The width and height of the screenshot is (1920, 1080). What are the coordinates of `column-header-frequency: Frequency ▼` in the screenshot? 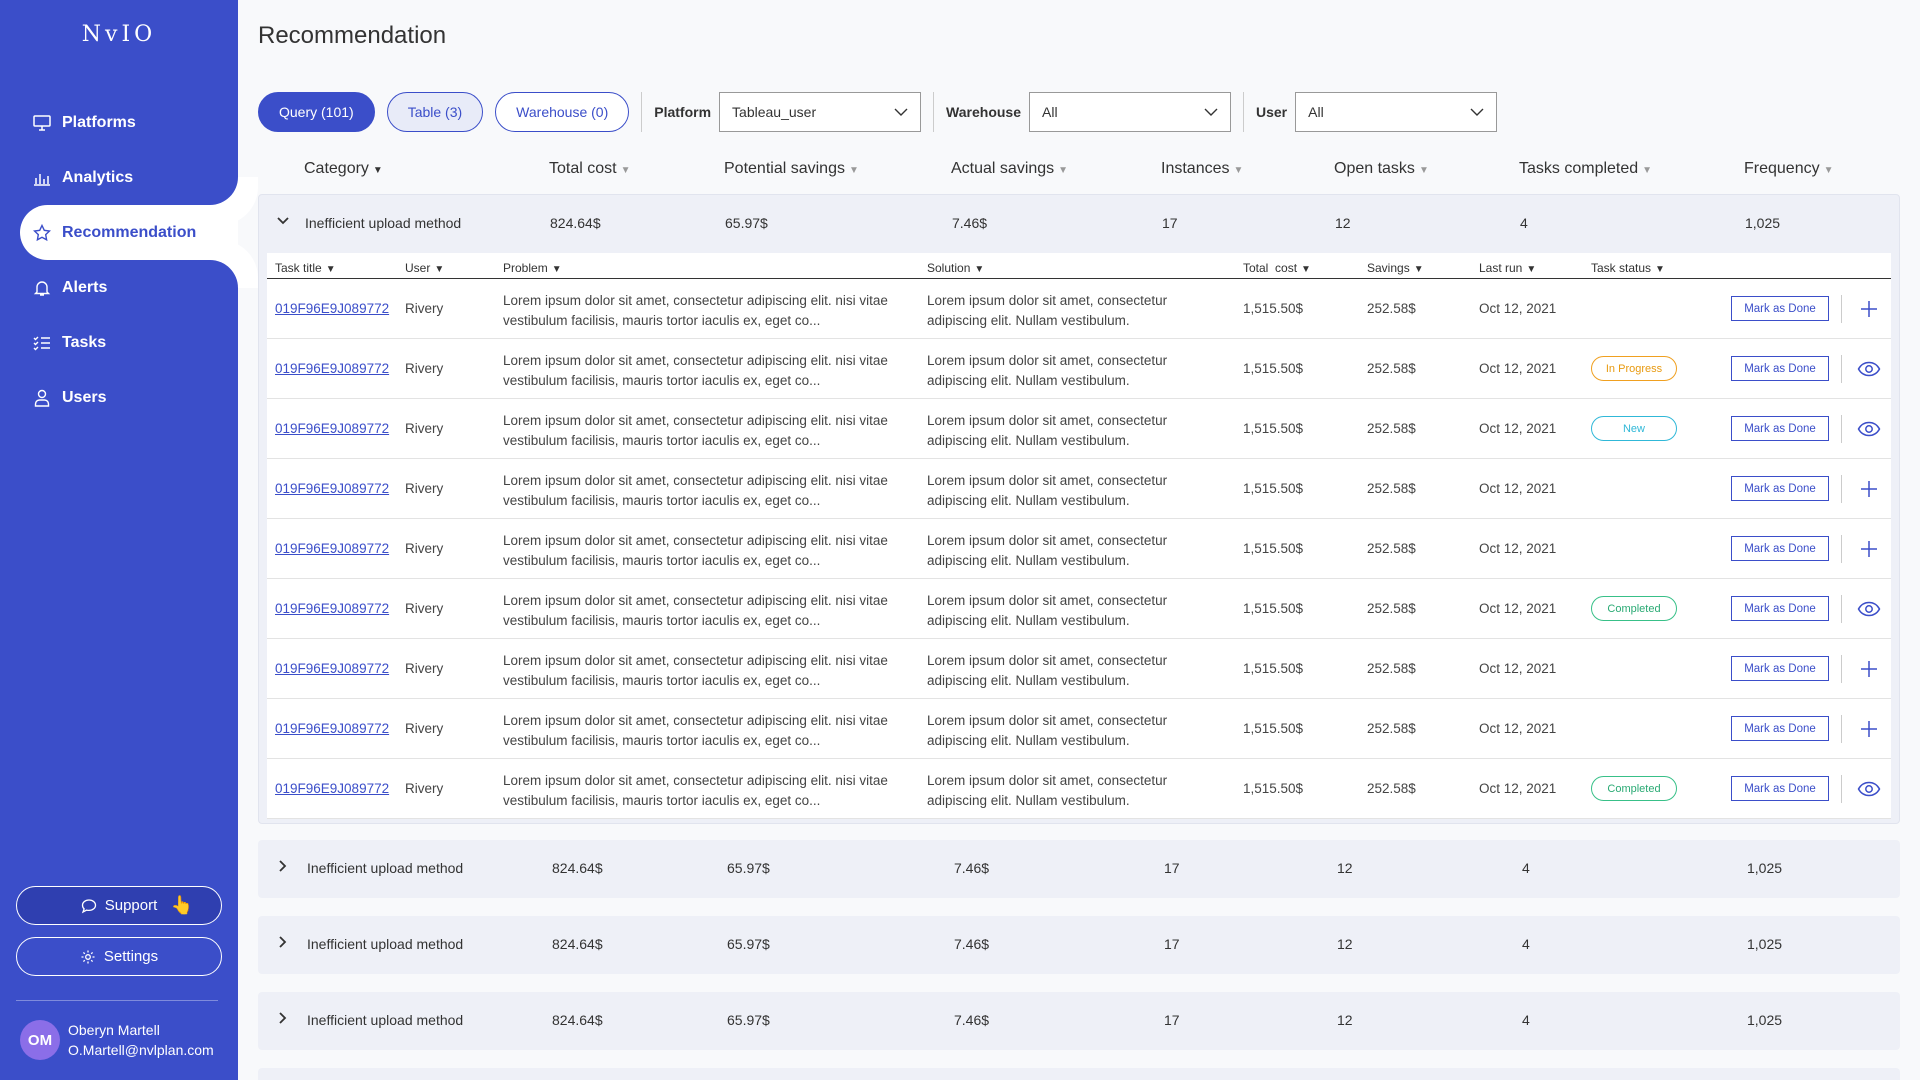 It's located at (1789, 169).